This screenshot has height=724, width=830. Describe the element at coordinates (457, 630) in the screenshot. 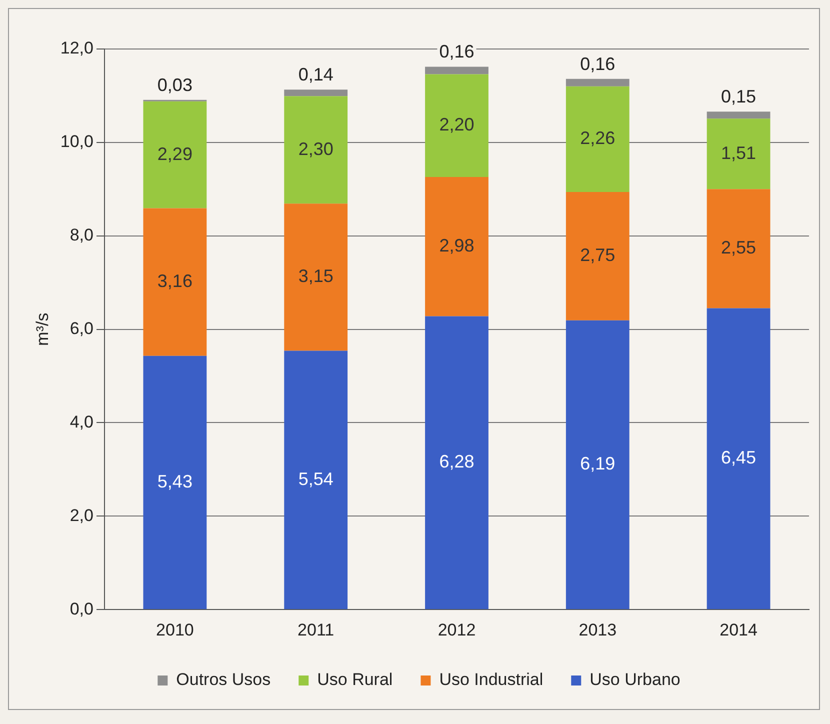

I see `x-tick-label: 2012` at that location.